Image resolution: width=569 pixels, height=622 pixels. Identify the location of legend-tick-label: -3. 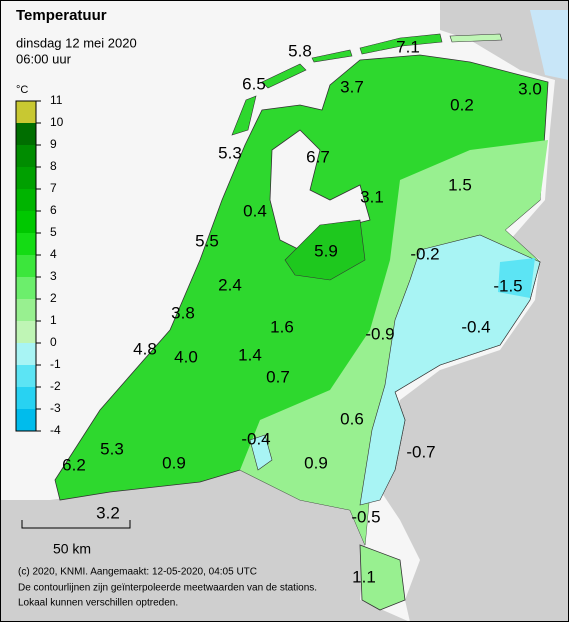
(55, 408).